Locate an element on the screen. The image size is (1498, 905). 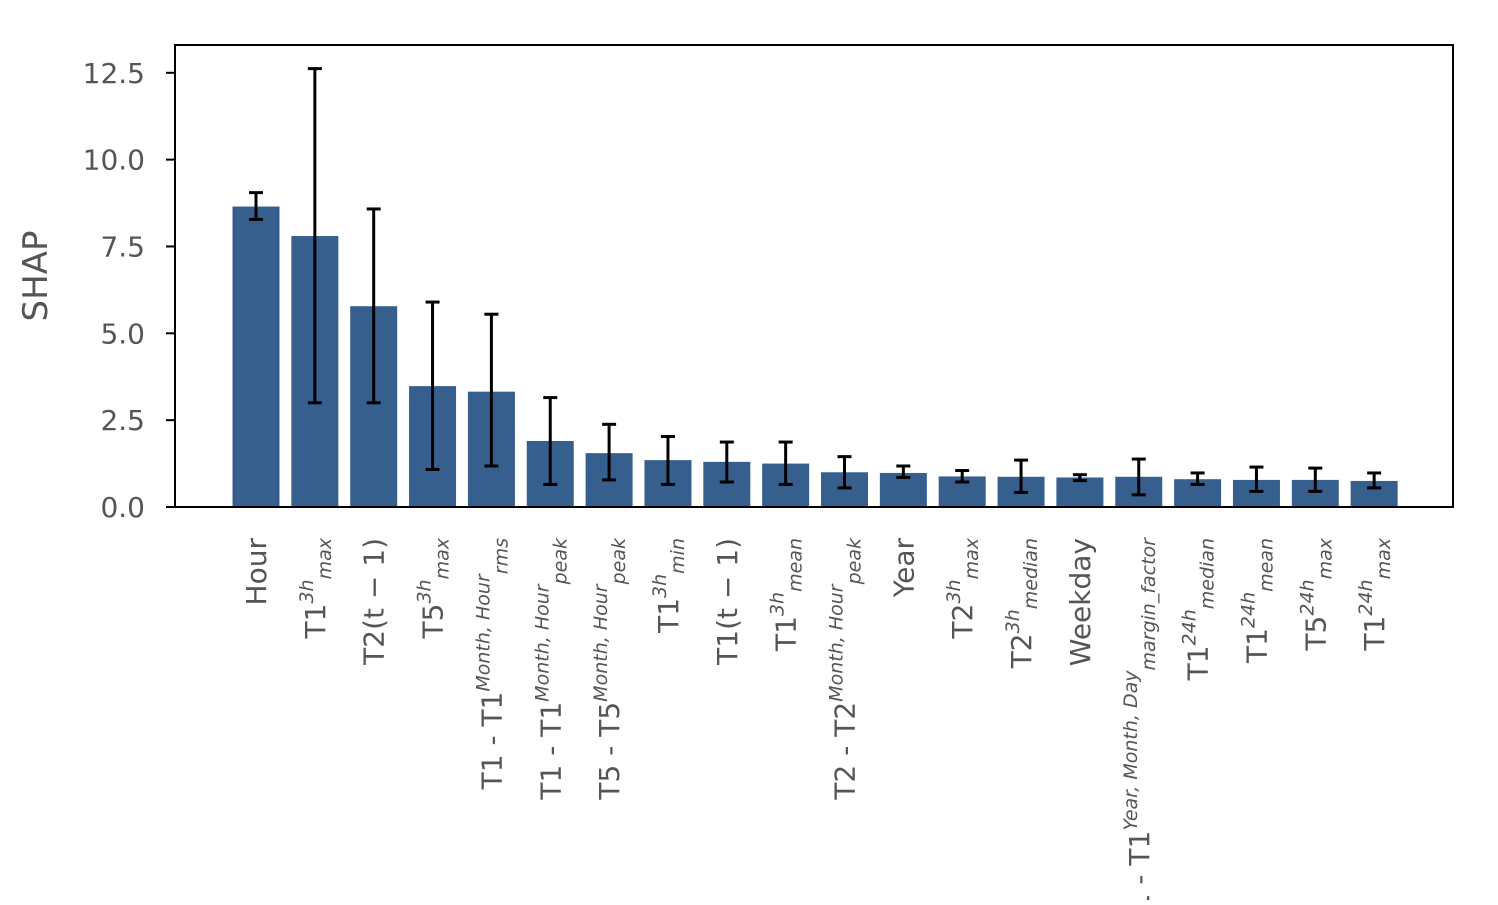
x-tick-label: T1 - T1Month, Hourpeak is located at coordinates (551, 669).